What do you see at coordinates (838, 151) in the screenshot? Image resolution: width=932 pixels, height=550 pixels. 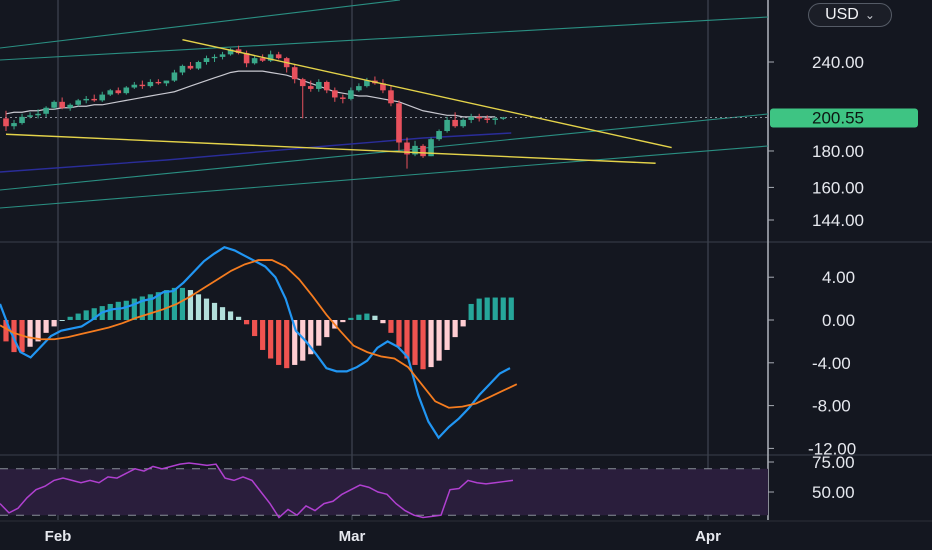 I see `price-tick-label: 180.00` at bounding box center [838, 151].